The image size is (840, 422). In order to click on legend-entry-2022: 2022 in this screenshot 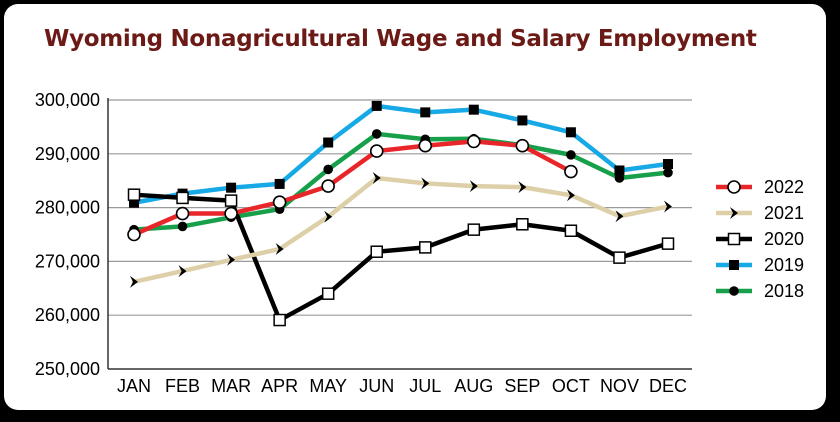, I will do `click(760, 187)`.